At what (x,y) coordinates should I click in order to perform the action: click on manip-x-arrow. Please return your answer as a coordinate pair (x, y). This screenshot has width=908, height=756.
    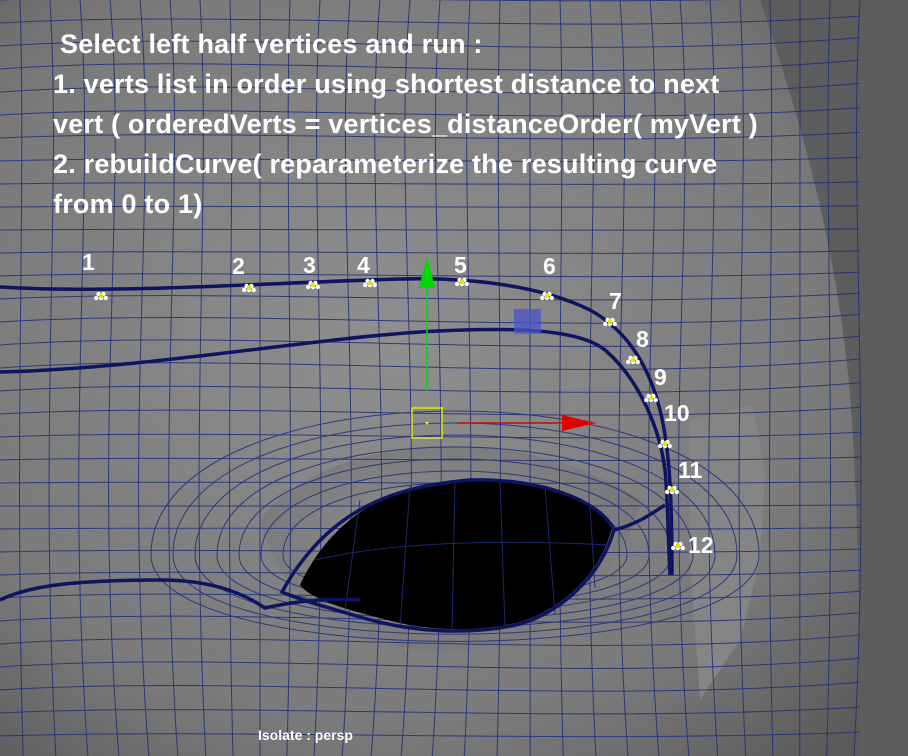
    Looking at the image, I should click on (579, 423).